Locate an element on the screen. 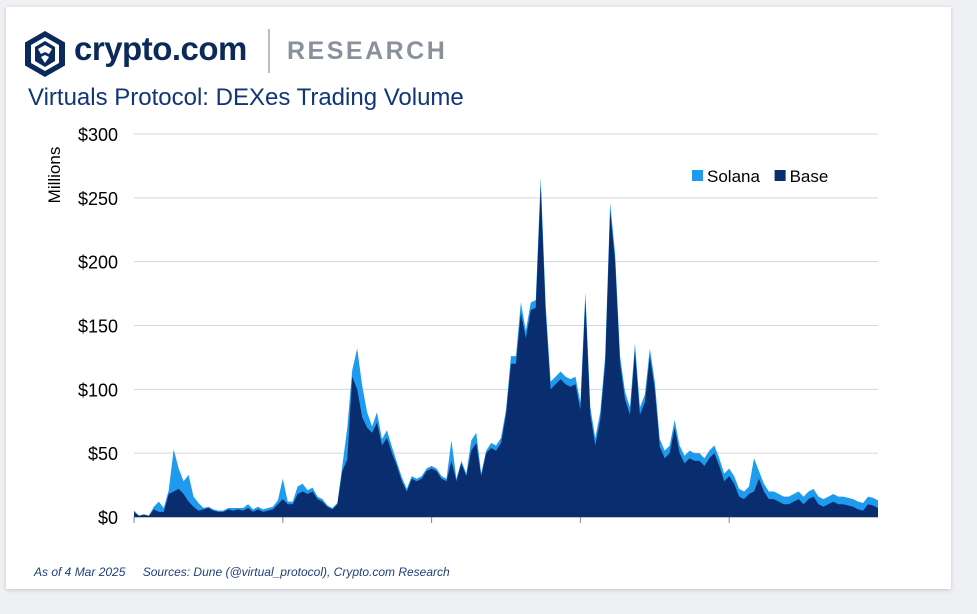  y-tick-label: $150 is located at coordinates (98, 327).